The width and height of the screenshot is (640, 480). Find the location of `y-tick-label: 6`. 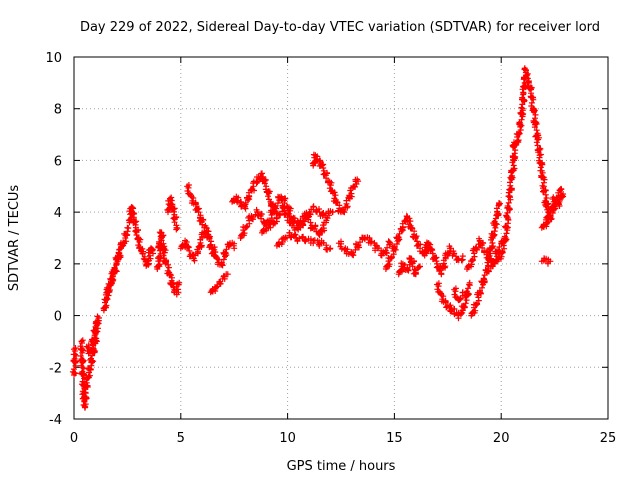

y-tick-label: 6 is located at coordinates (58, 161).